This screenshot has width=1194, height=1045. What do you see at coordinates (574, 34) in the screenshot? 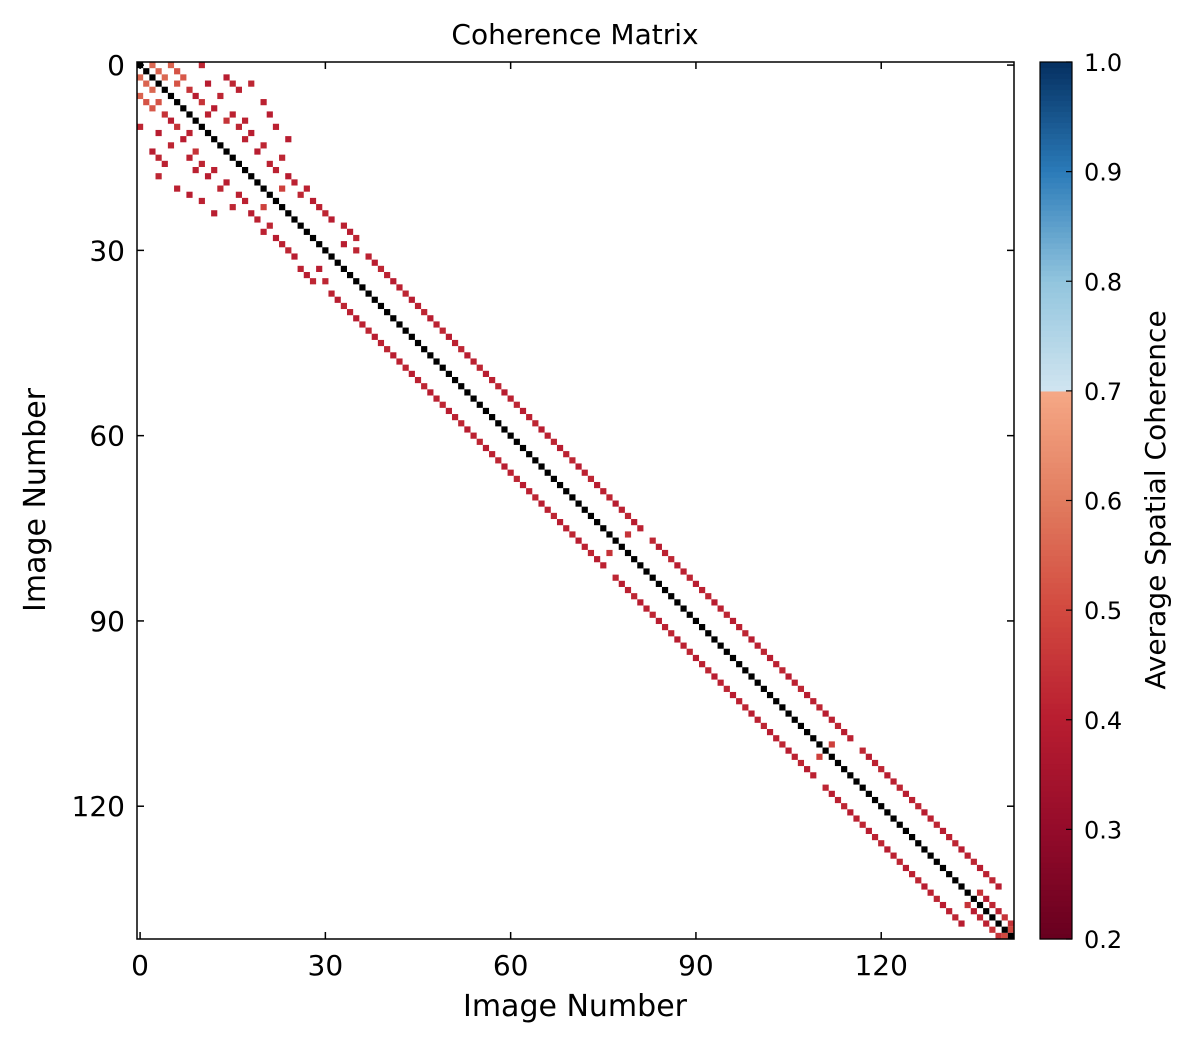
I see `chart-title: Coherence Matrix` at bounding box center [574, 34].